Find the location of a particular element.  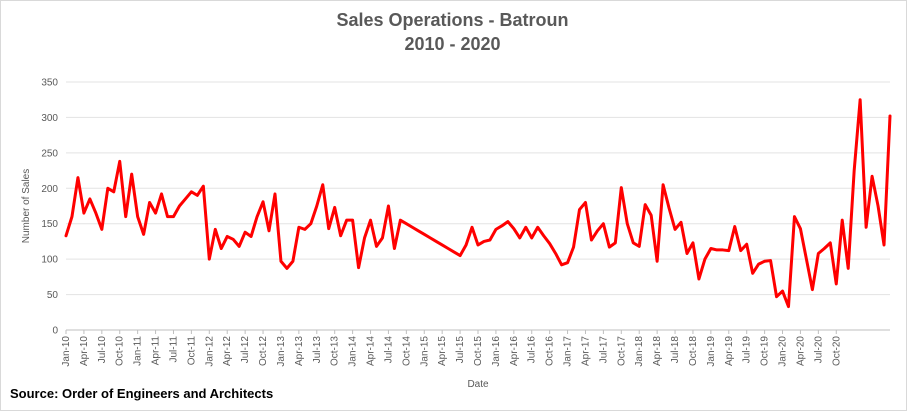

x-tick-label: Jan-12 is located at coordinates (209, 351).